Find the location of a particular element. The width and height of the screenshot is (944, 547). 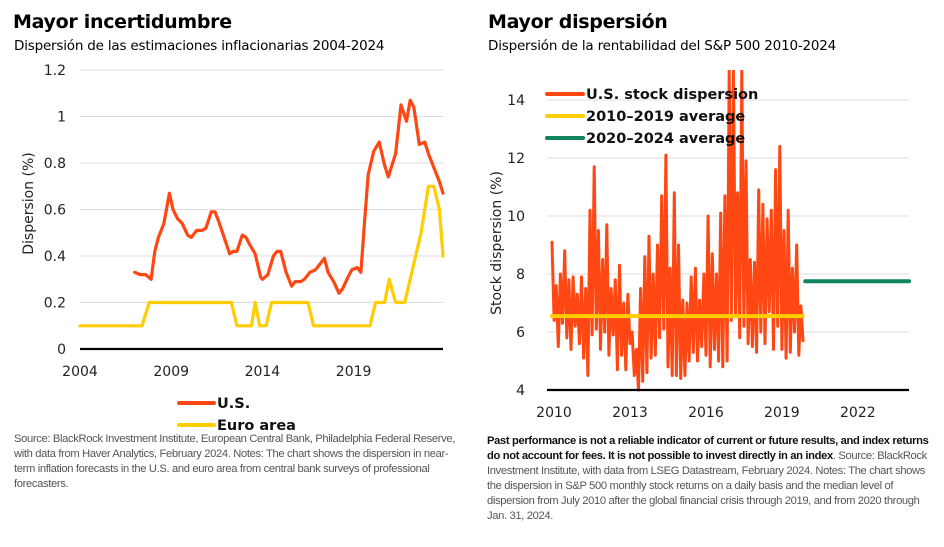

y-tick-label: 0.2 is located at coordinates (55, 304).